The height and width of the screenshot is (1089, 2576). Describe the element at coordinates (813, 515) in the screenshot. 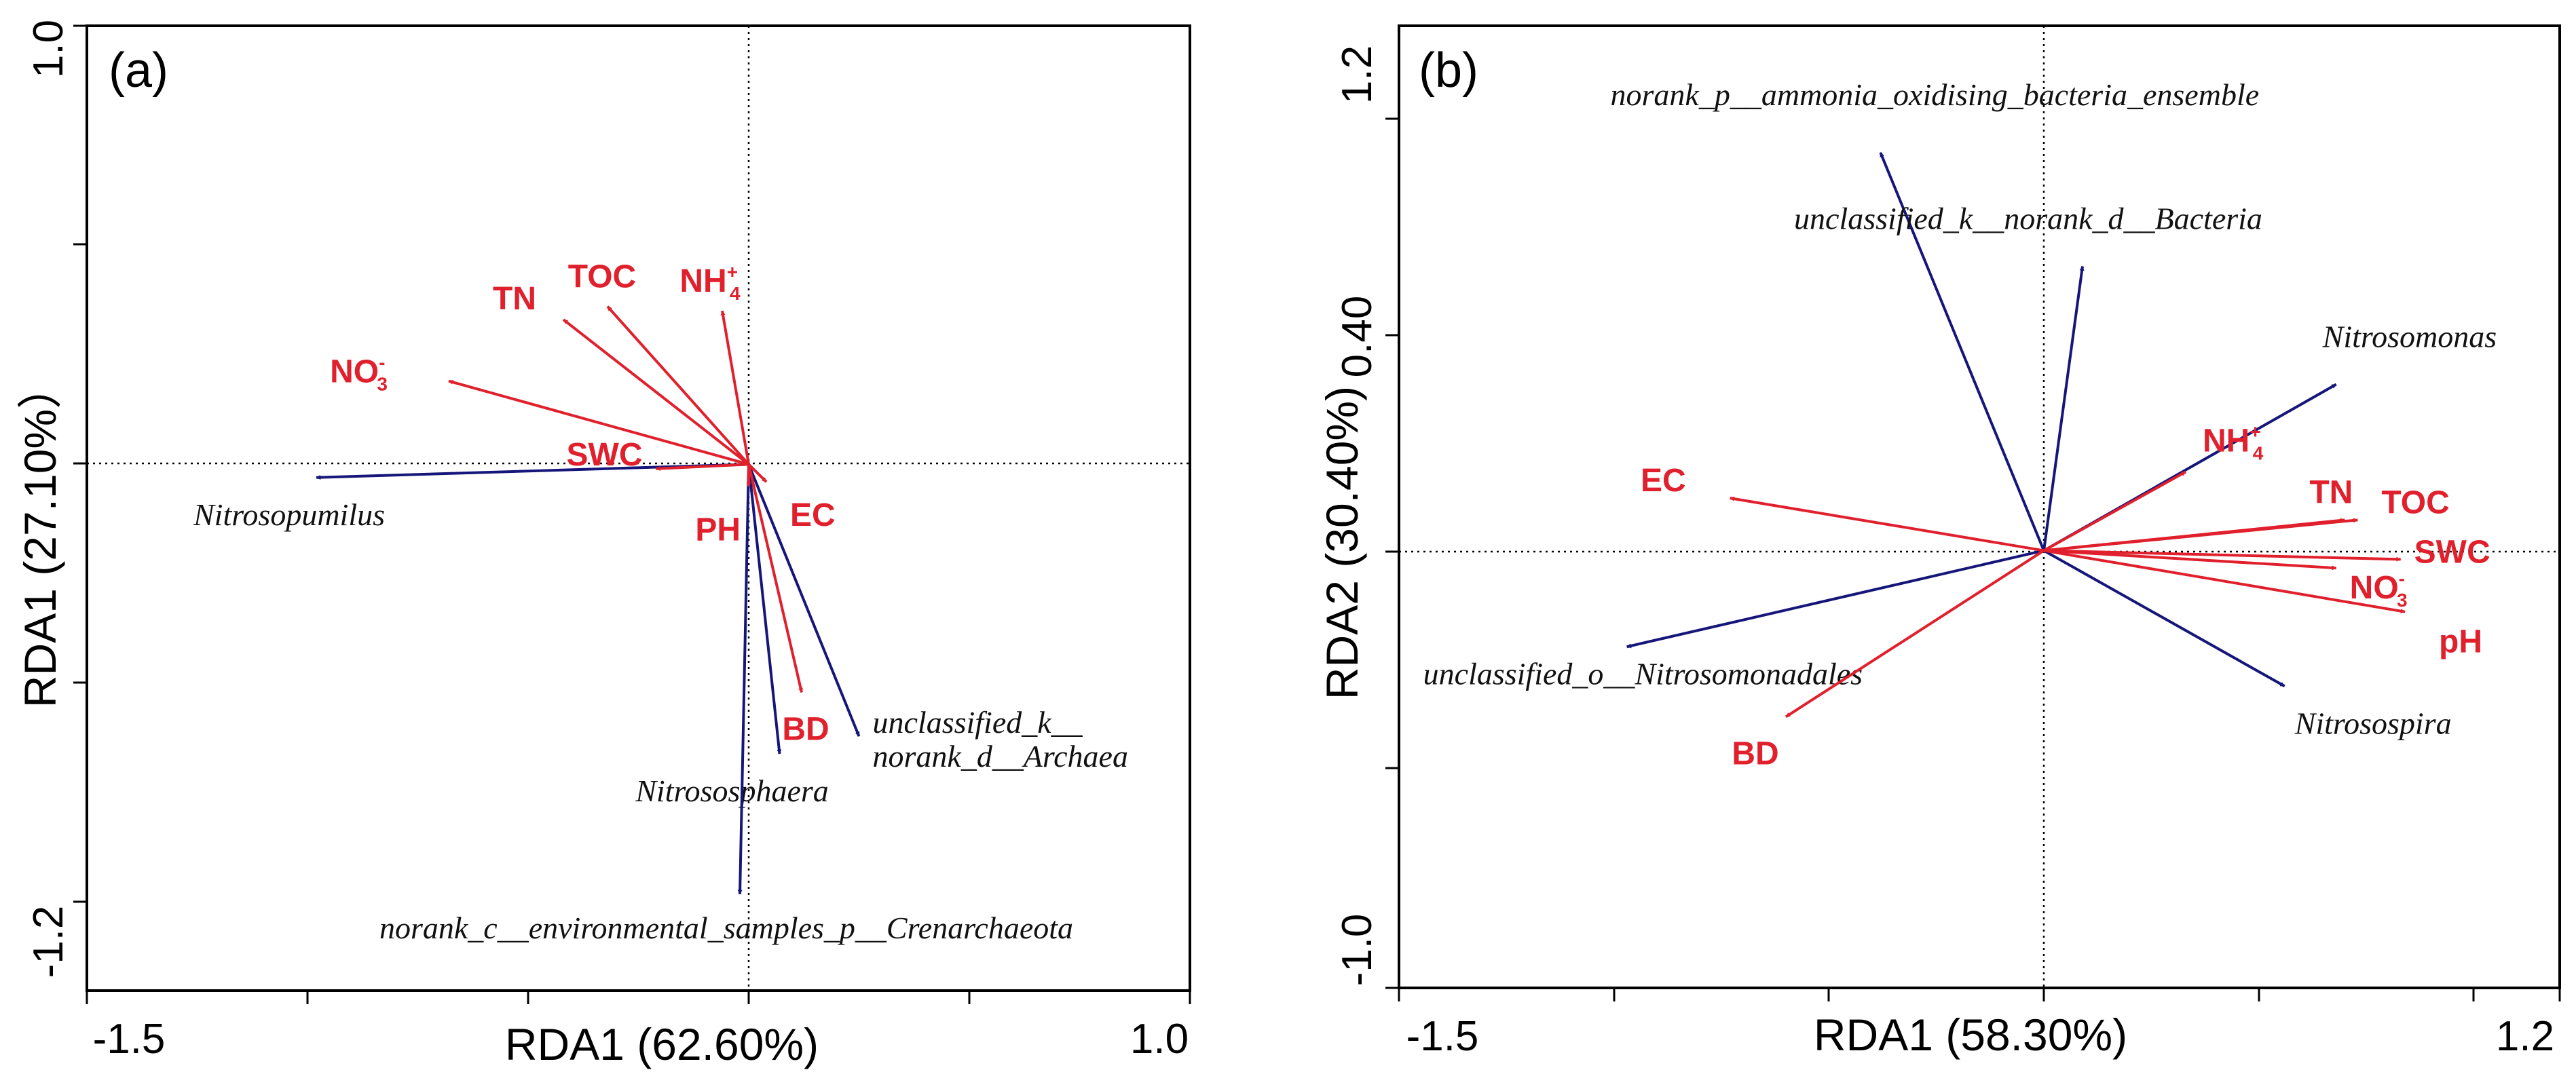

I see `env-label-0-6: EC` at that location.